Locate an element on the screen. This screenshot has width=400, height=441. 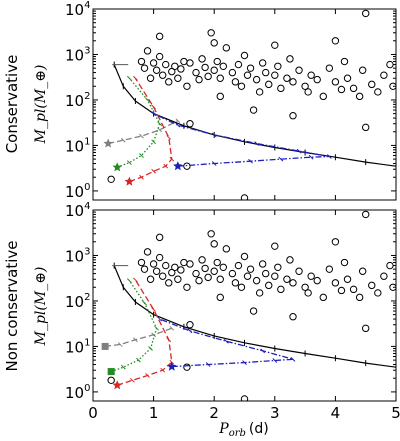
top-y-tick-label: 10² is located at coordinates (77, 100).